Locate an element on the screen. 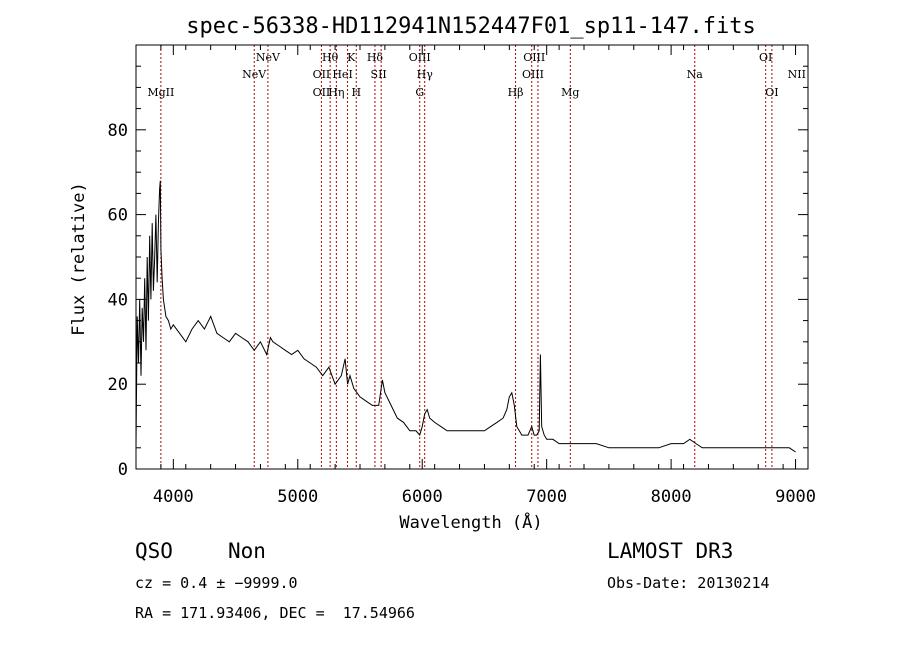 This screenshot has height=649, width=900. line-label: Mg is located at coordinates (570, 92).